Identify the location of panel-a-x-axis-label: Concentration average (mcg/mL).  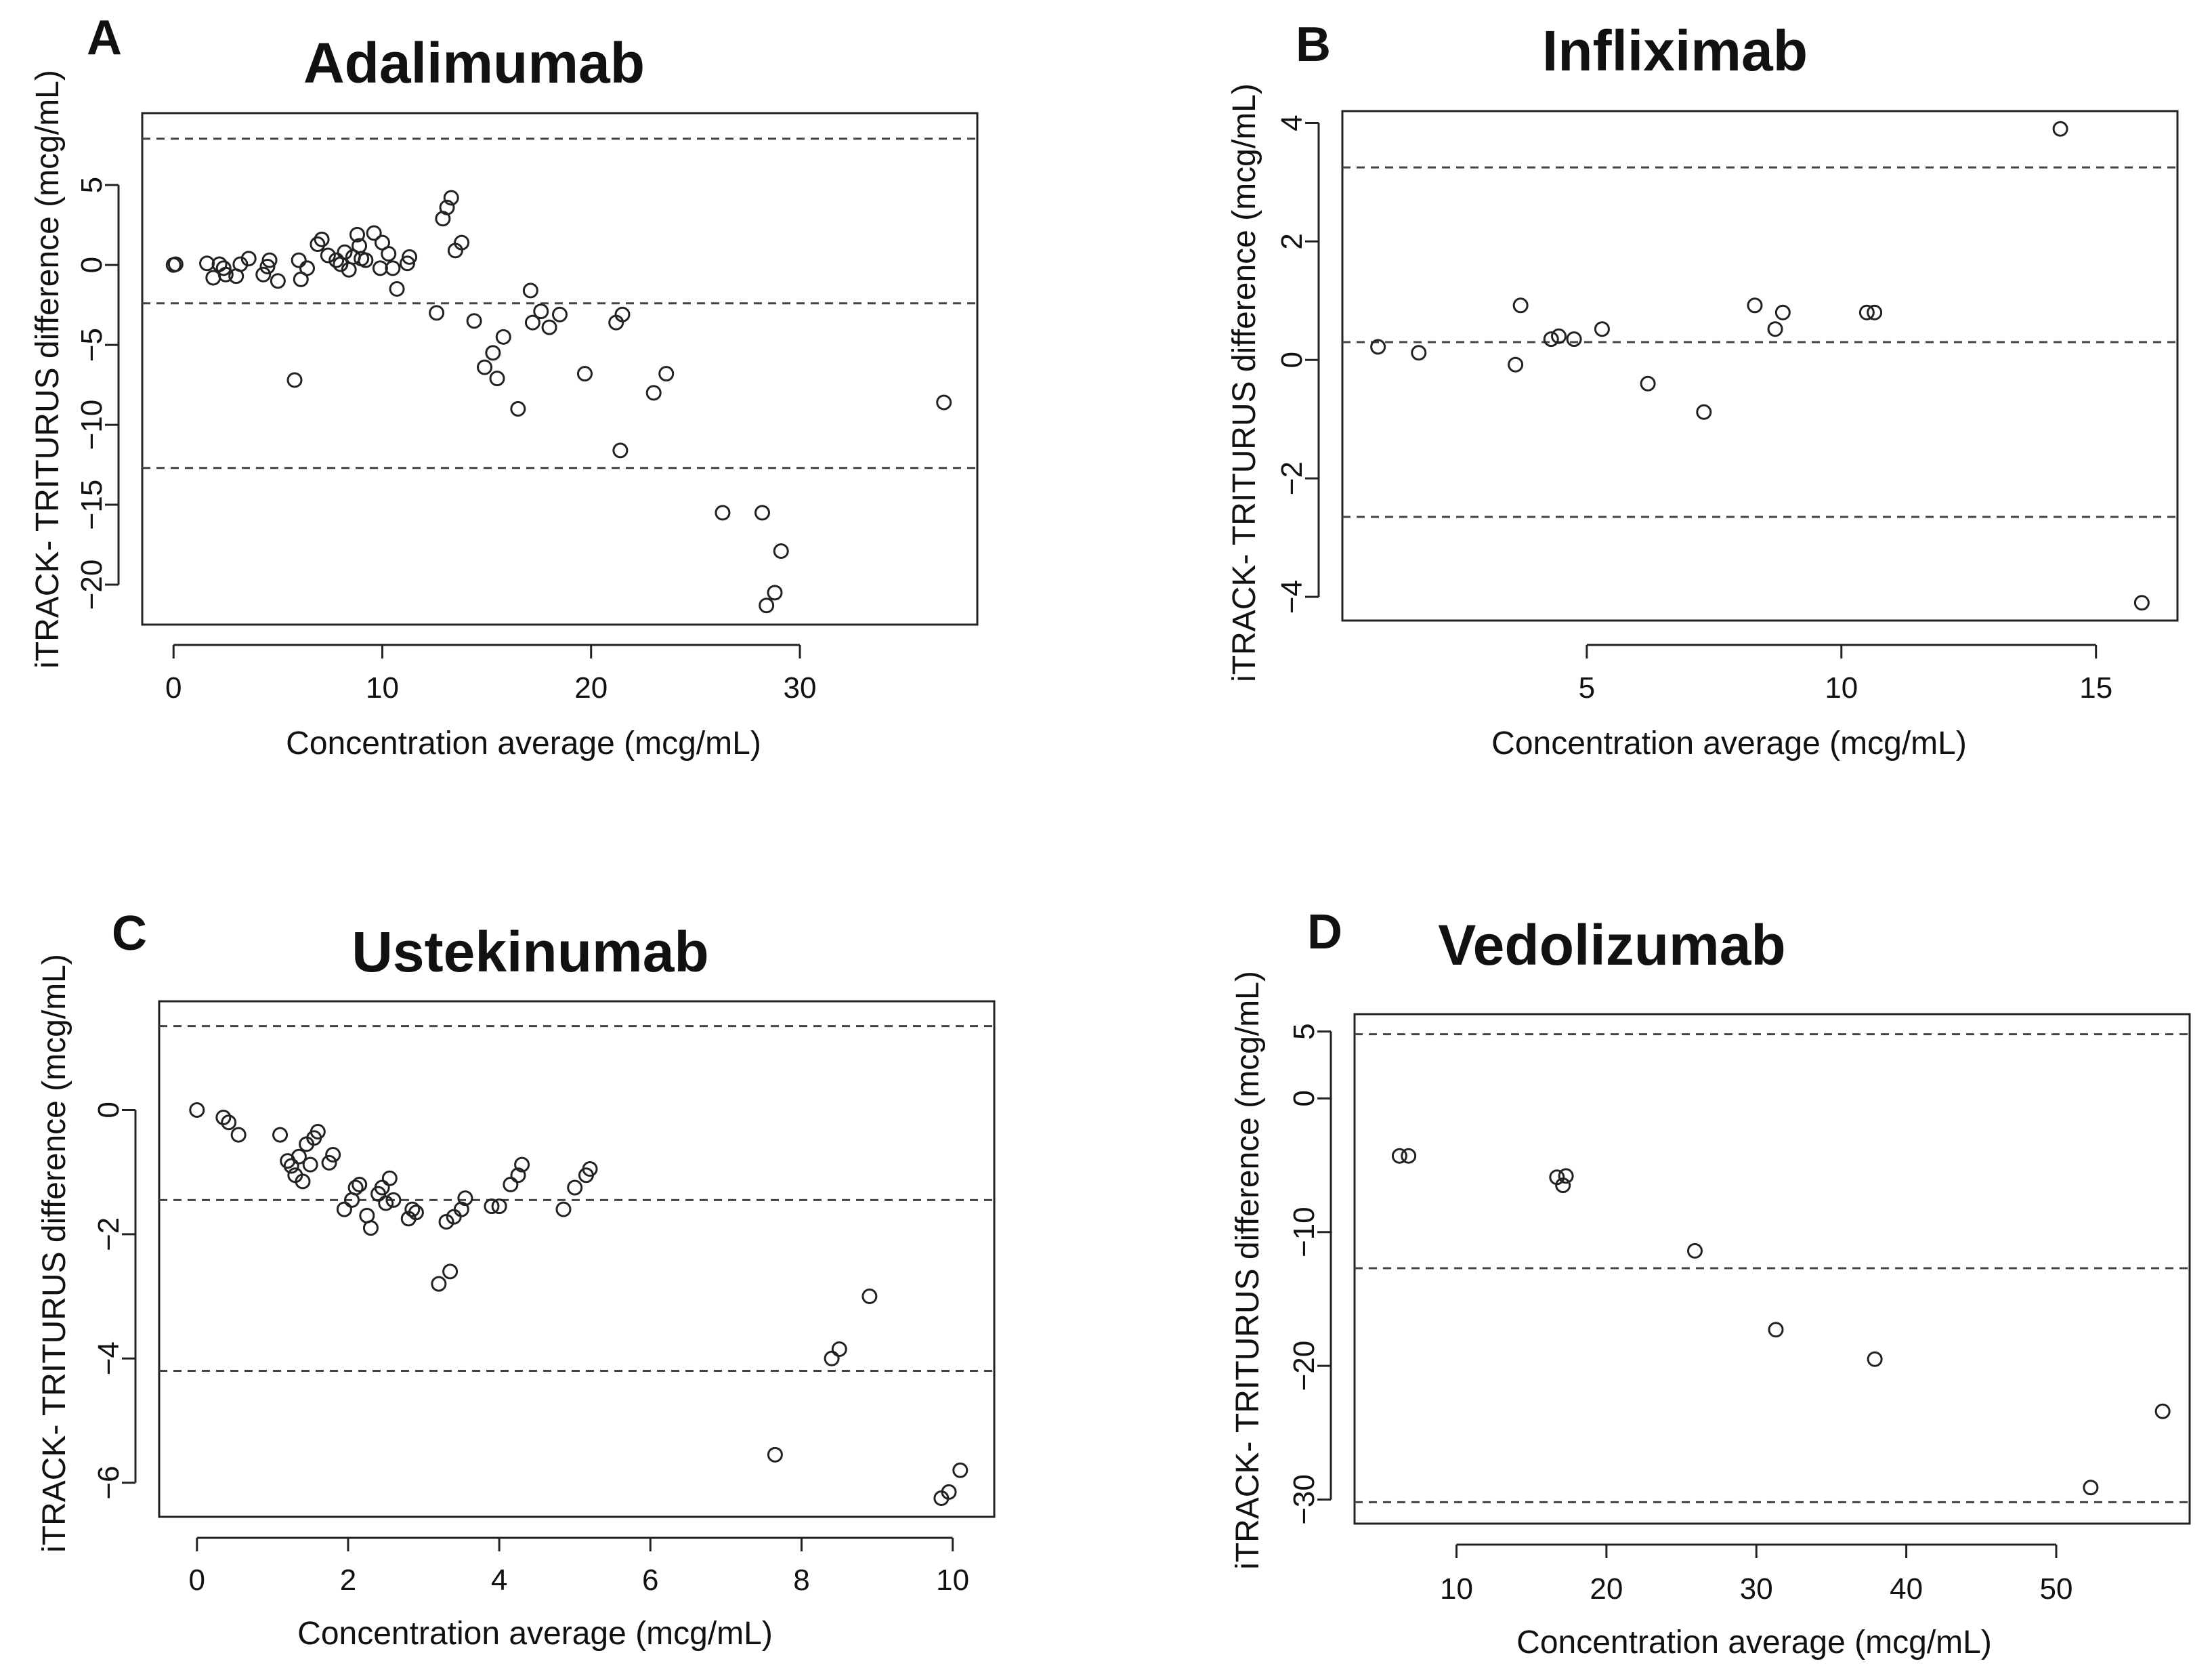
(523, 744).